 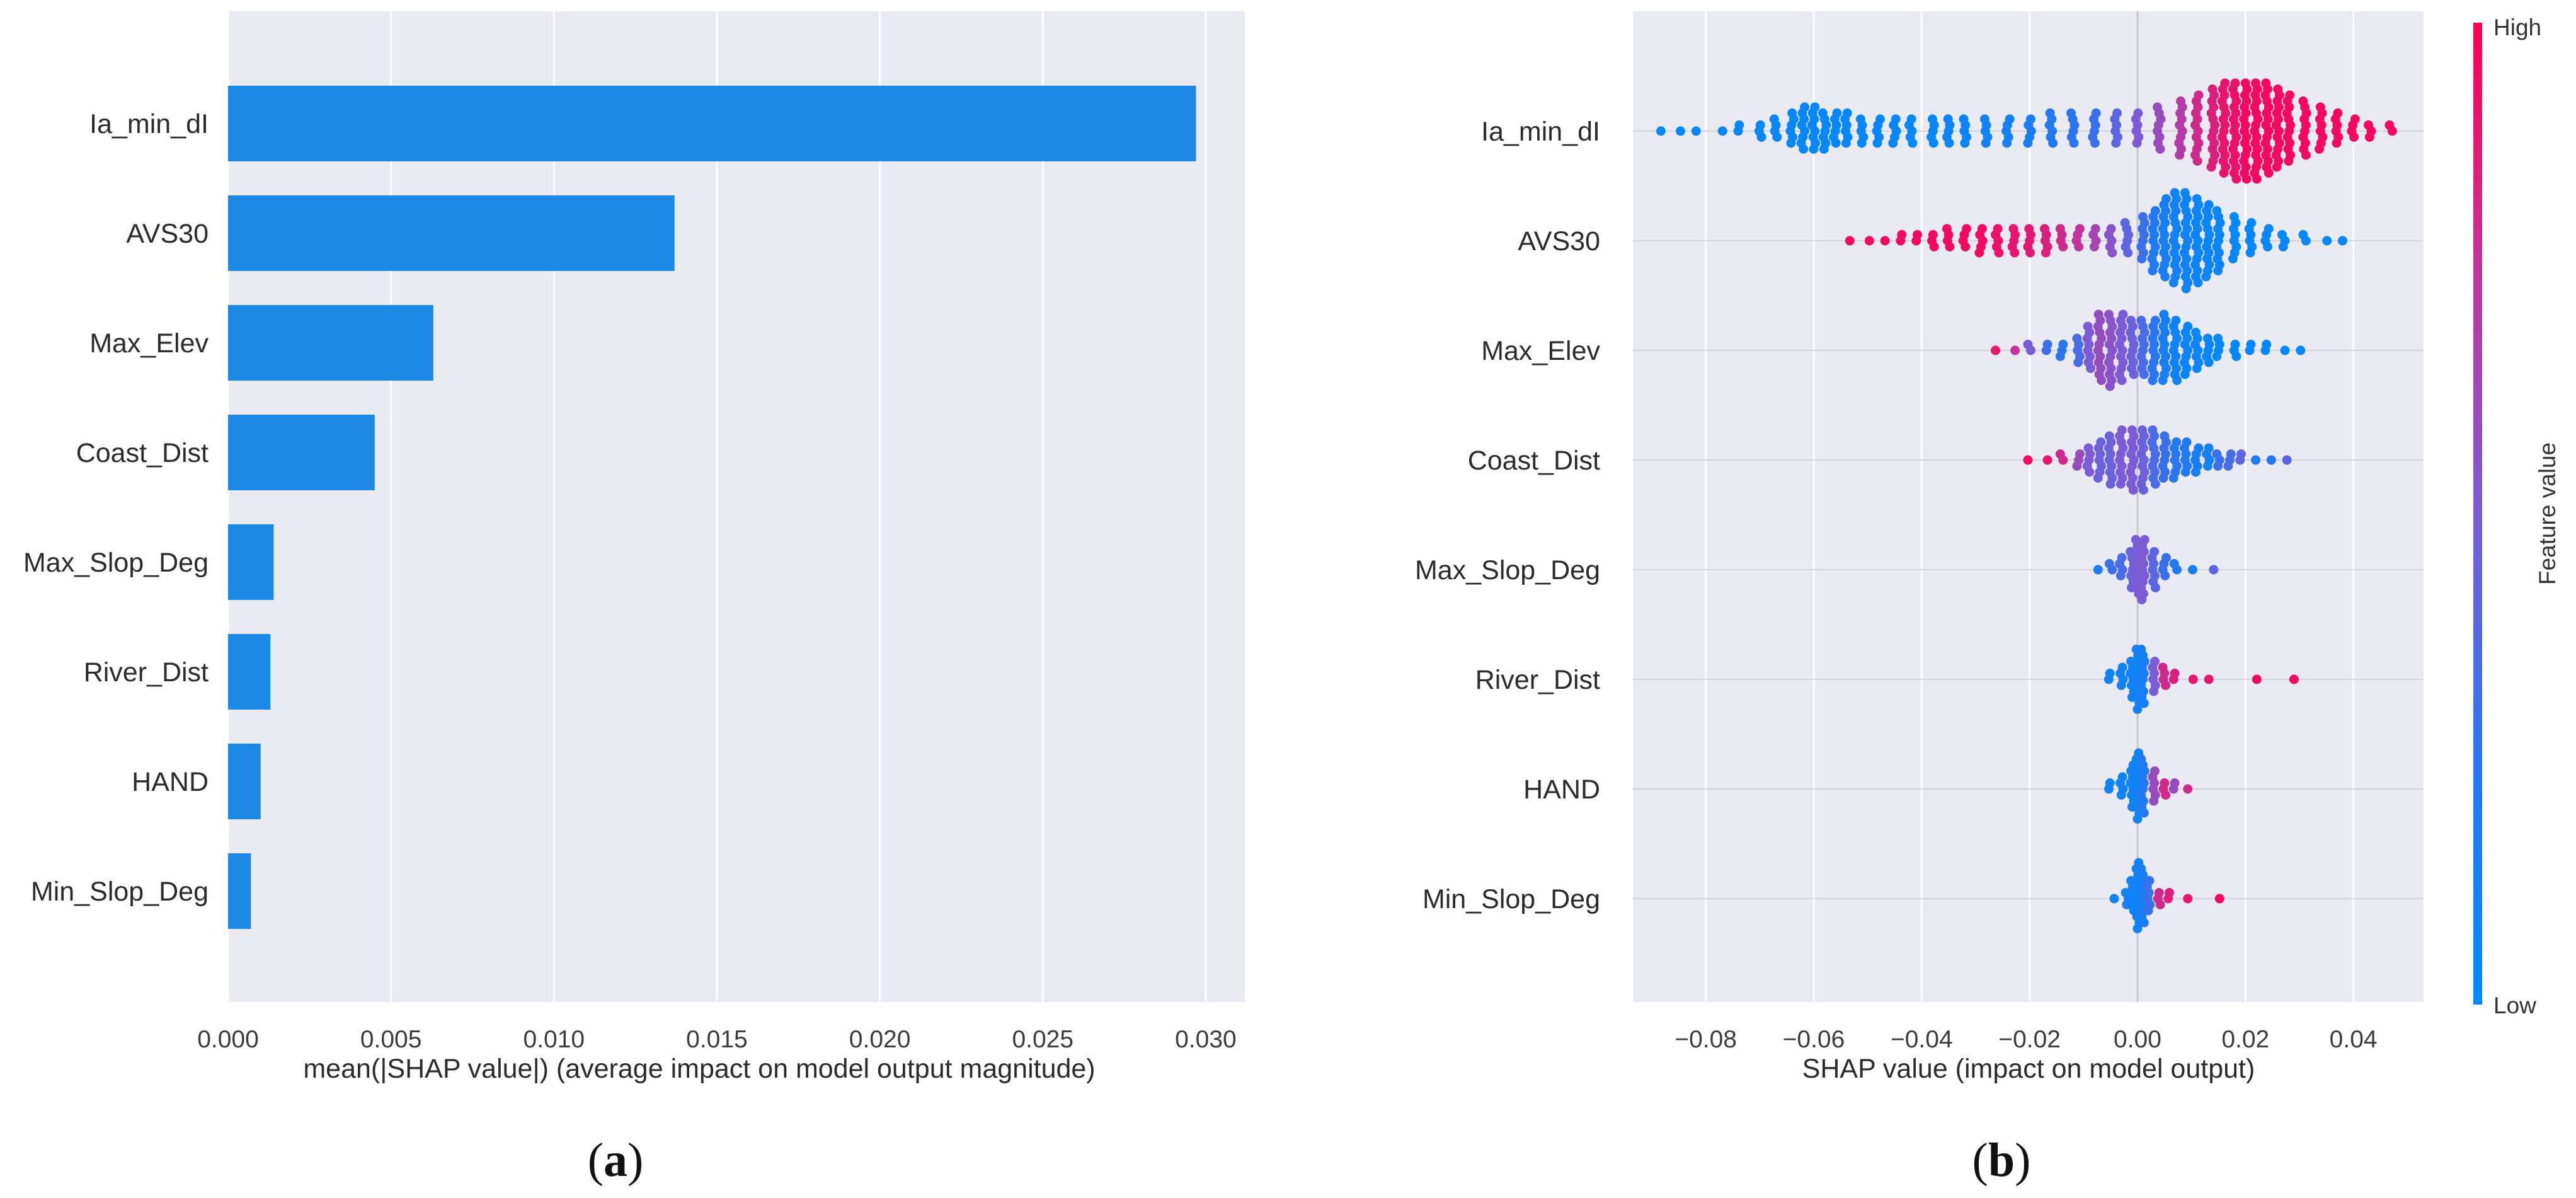 What do you see at coordinates (330, 343) in the screenshot?
I see `bar-max-elev` at bounding box center [330, 343].